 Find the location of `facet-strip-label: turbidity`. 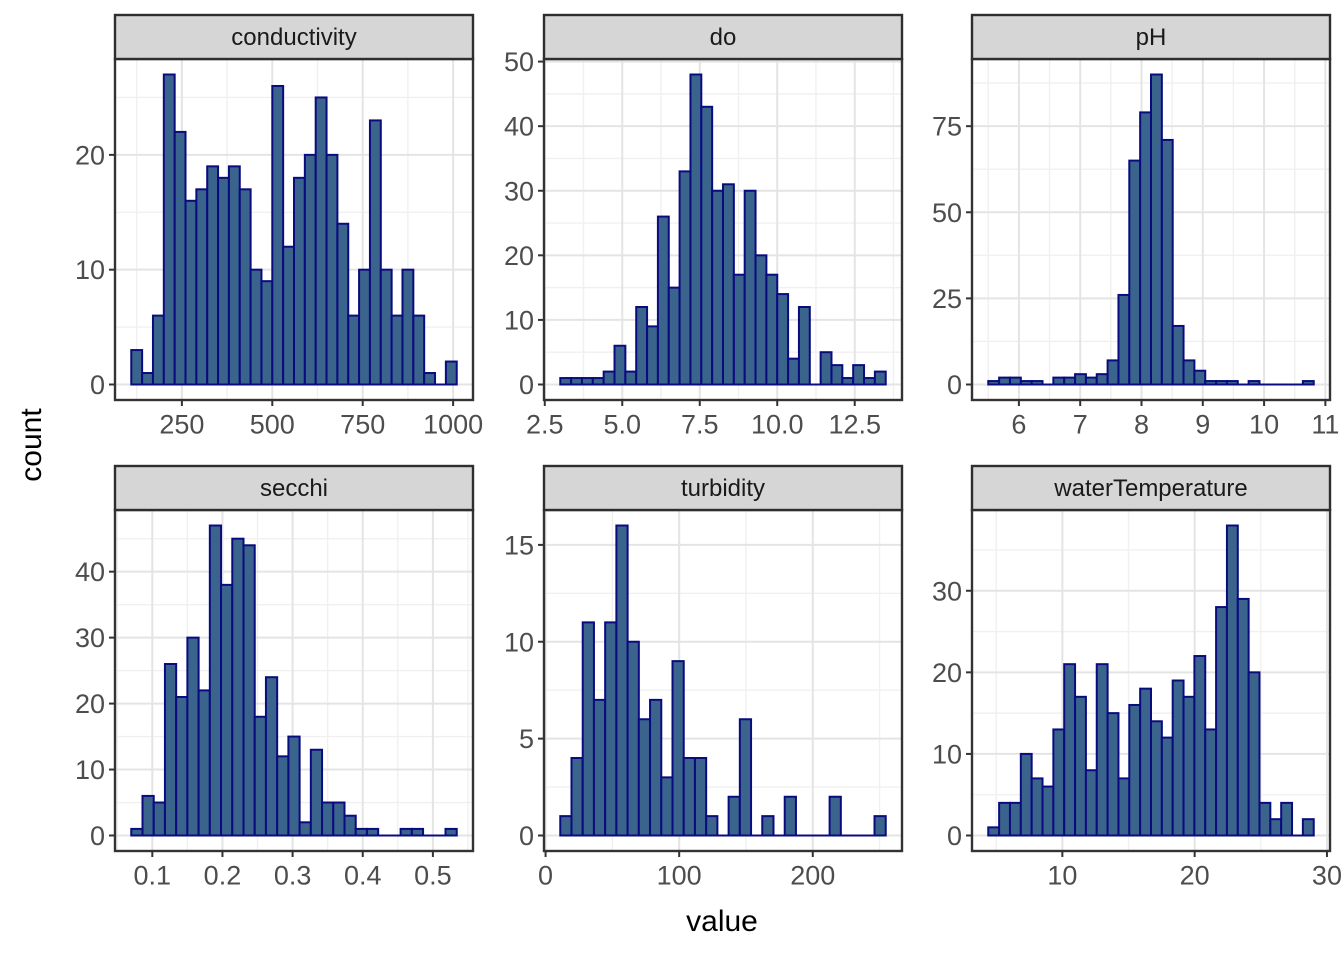

facet-strip-label: turbidity is located at coordinates (723, 488).